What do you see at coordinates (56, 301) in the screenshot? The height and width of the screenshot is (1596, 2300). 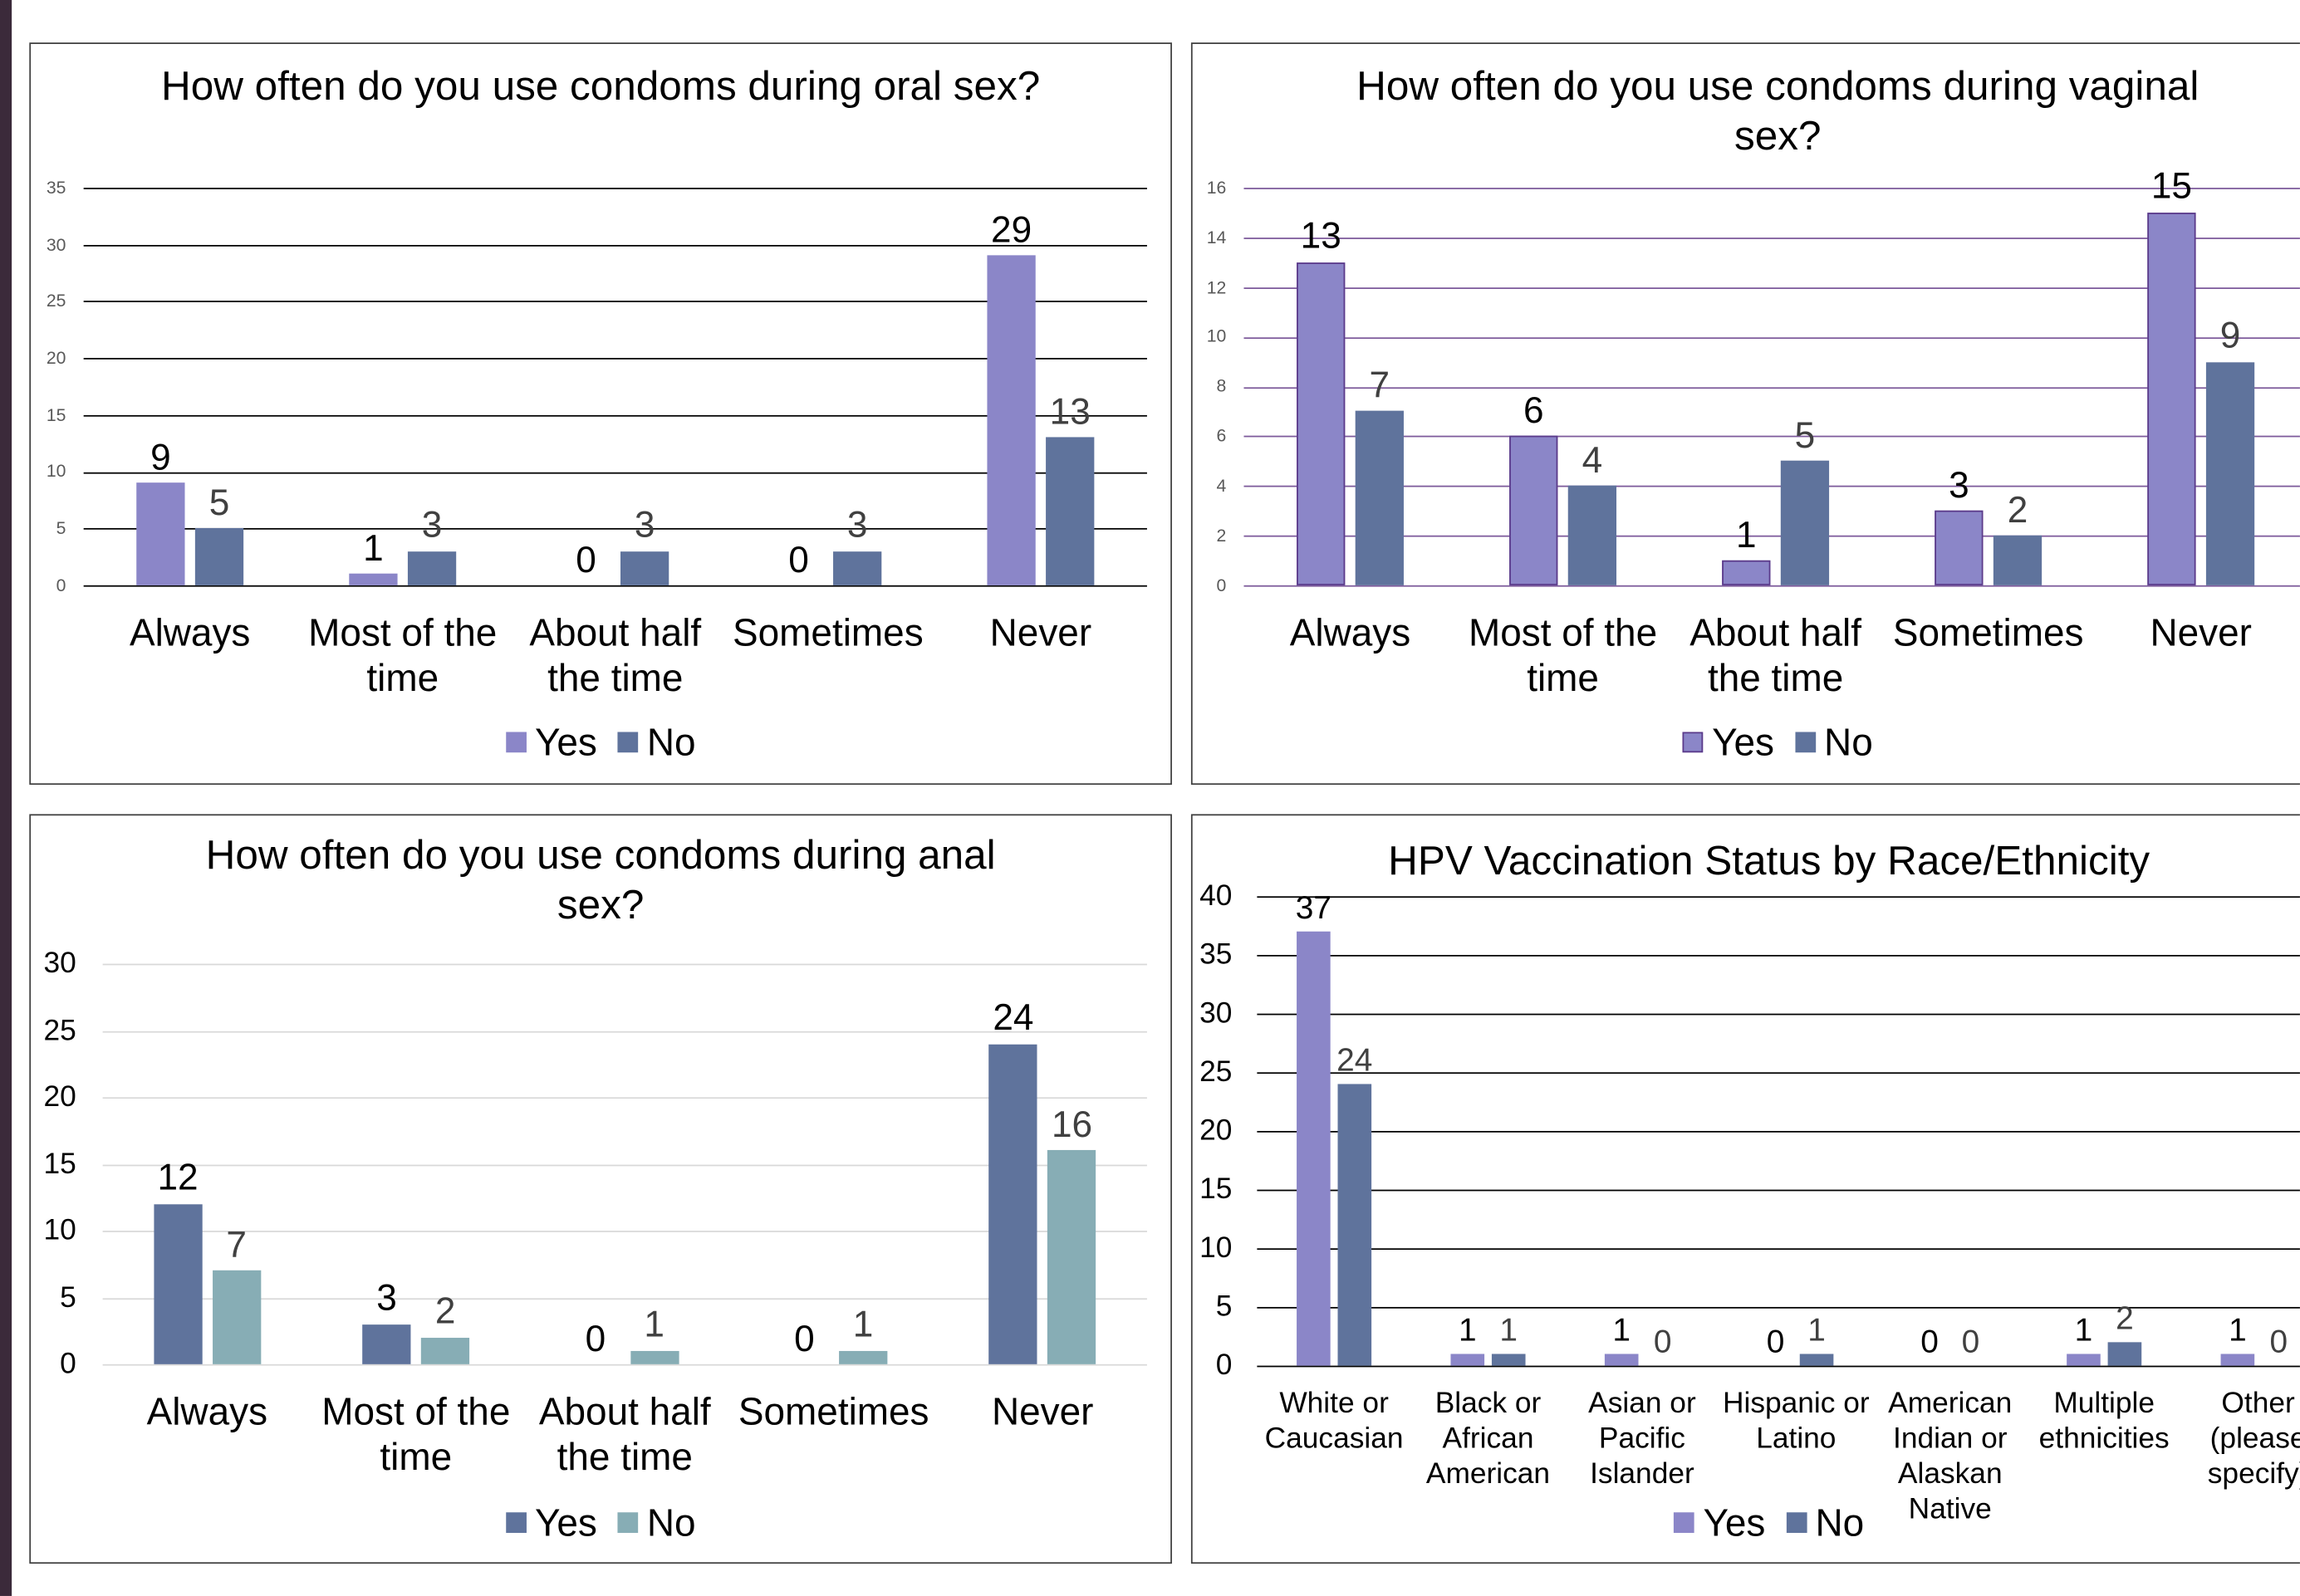 I see `y-tick-label: 25` at bounding box center [56, 301].